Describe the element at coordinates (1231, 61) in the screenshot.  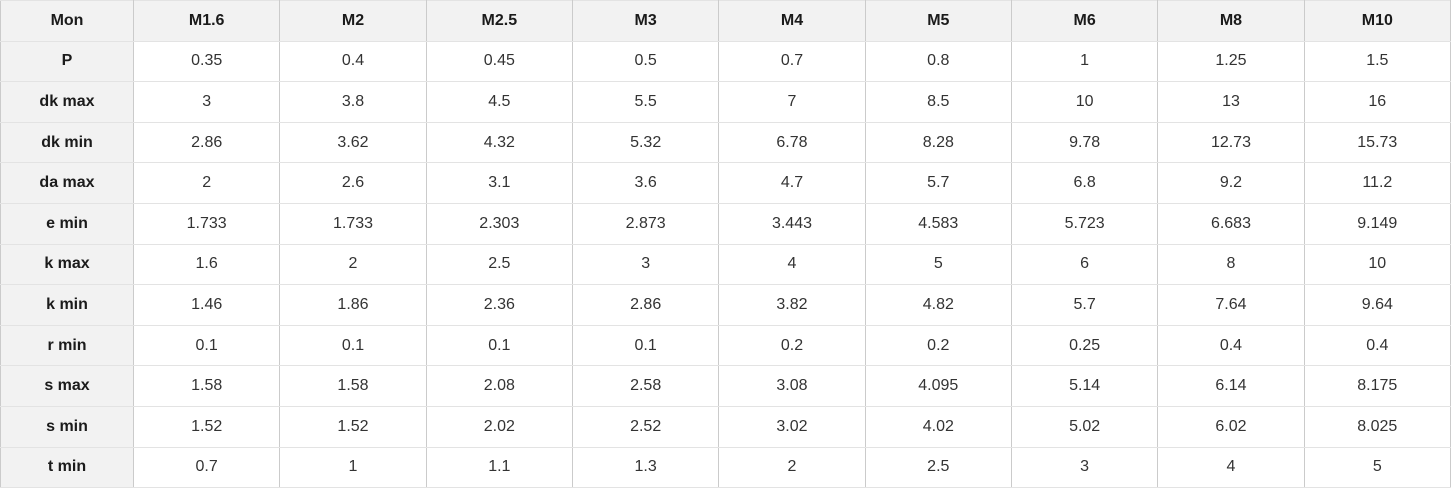
I see `table-cell: 1.25` at that location.